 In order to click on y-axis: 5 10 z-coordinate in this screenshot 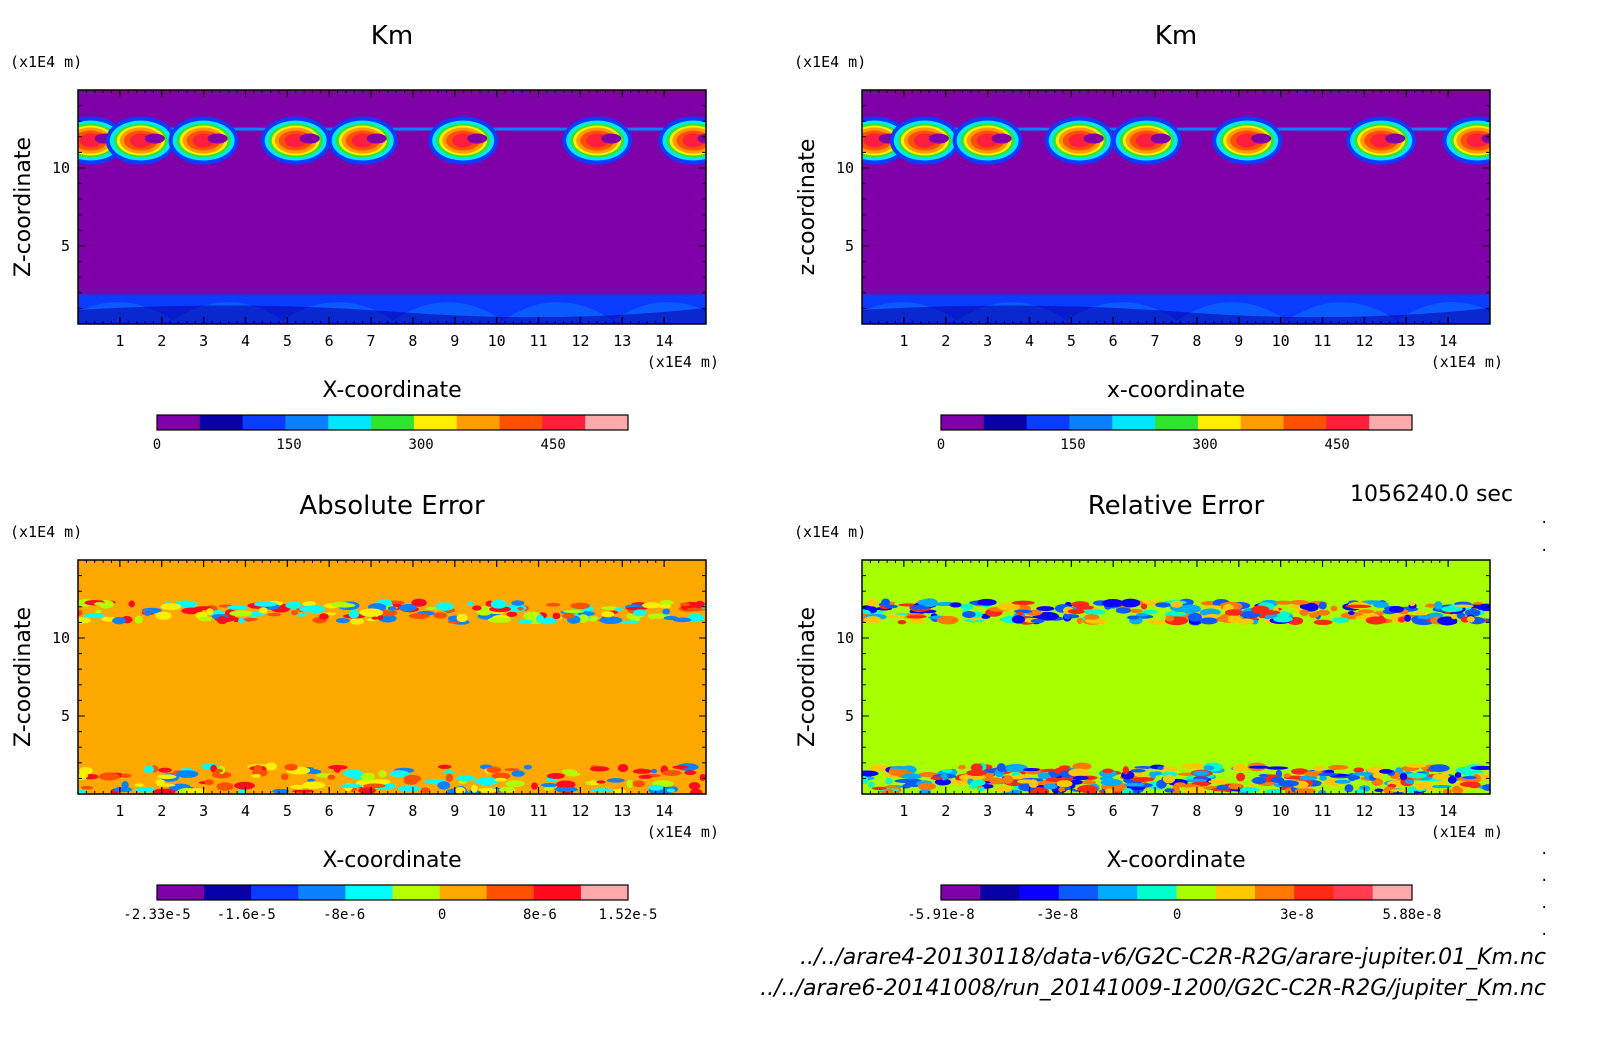, I will do `click(1142, 207)`.